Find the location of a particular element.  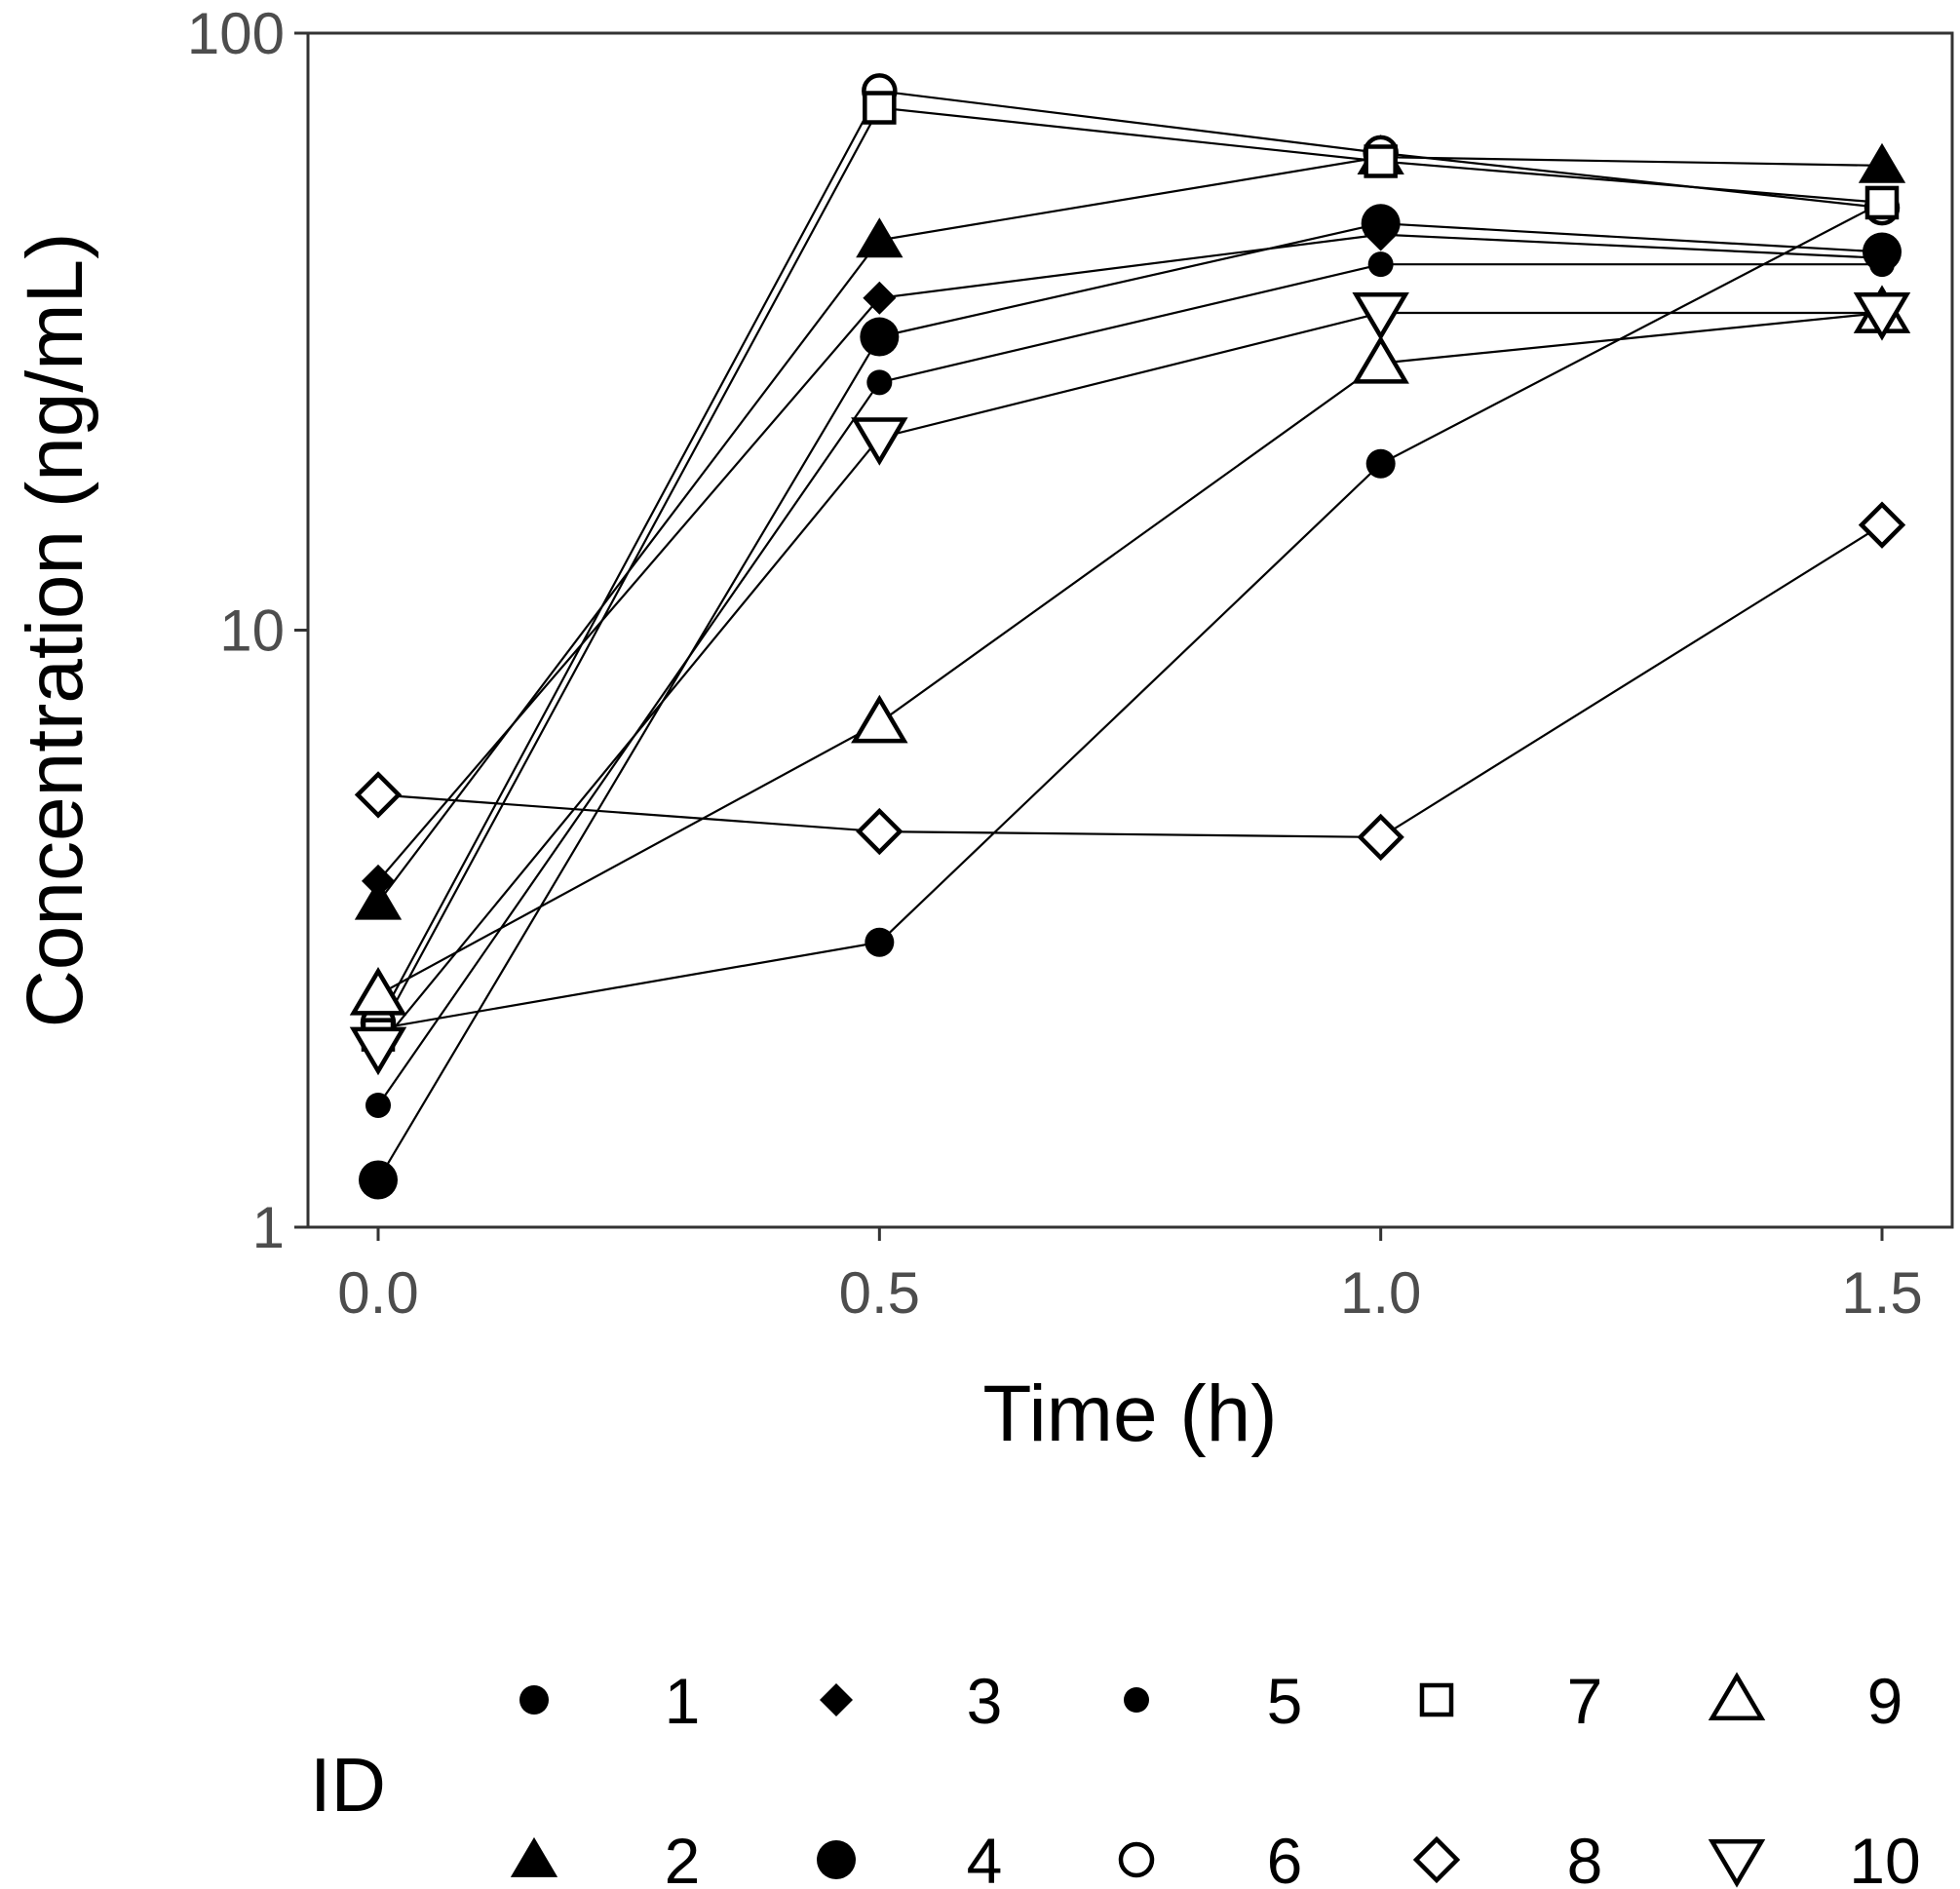

legend-entry-id-10: 10 is located at coordinates (1814, 1857).